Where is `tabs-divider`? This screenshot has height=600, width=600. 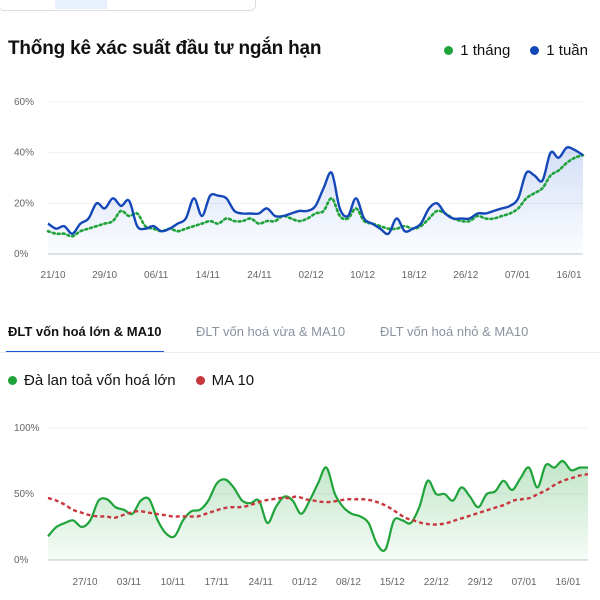 tabs-divider is located at coordinates (300, 352).